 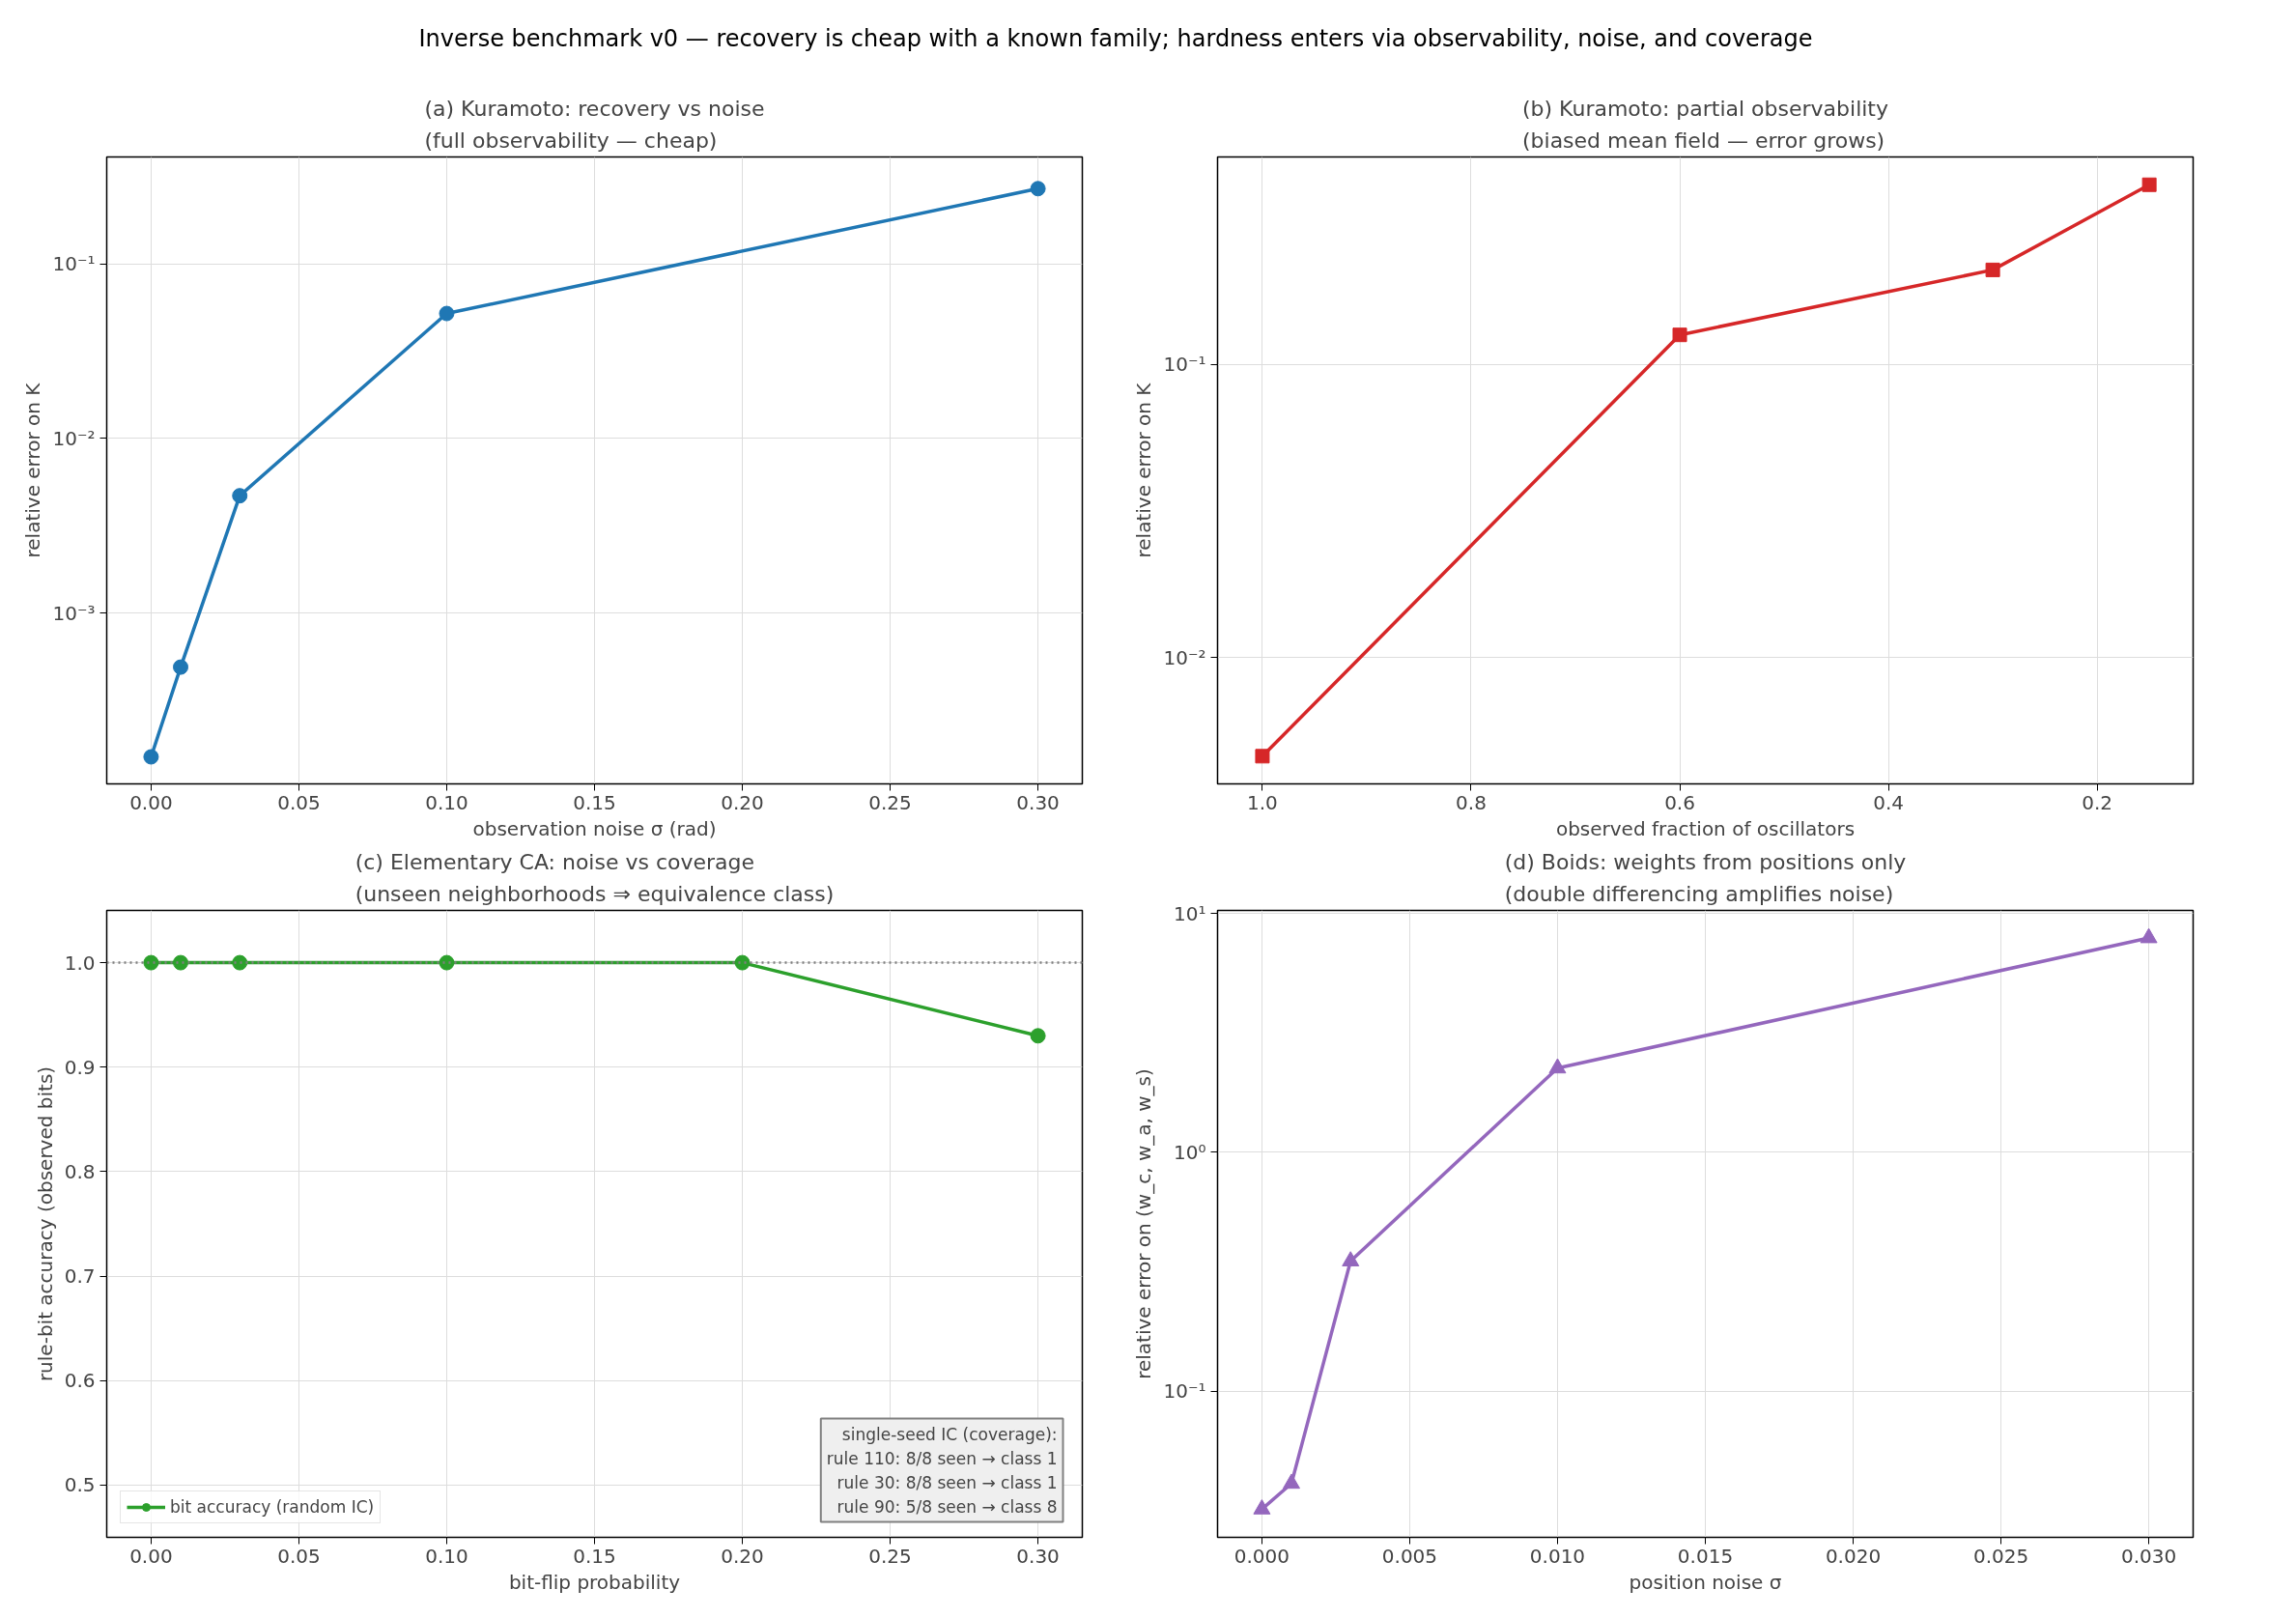 I want to click on x-tick-label: 0.025, so click(x=2000, y=1556).